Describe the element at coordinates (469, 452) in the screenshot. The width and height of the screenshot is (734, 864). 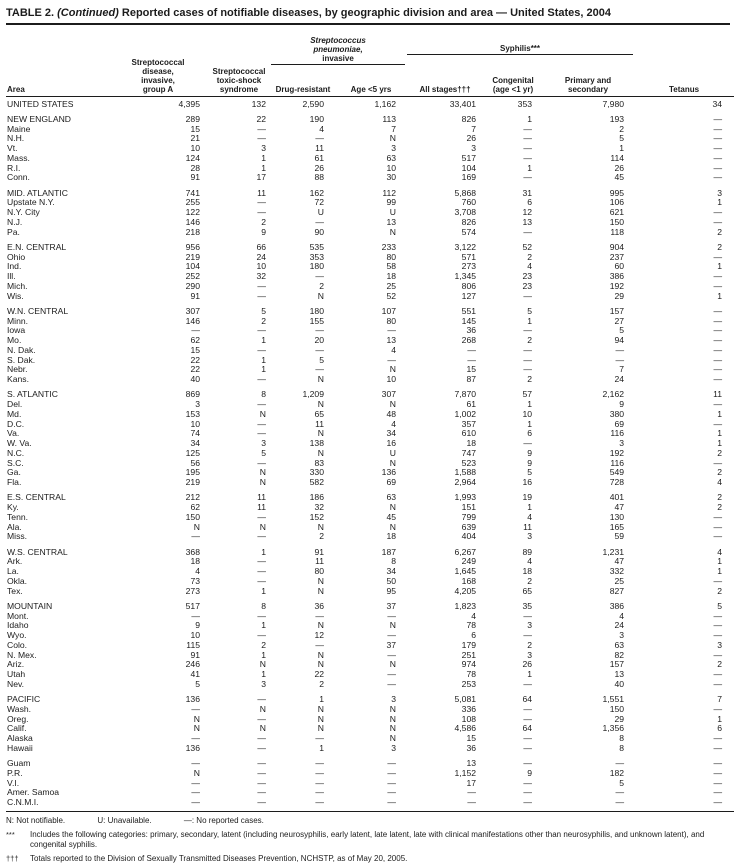
I see `value-cell: 747` at that location.